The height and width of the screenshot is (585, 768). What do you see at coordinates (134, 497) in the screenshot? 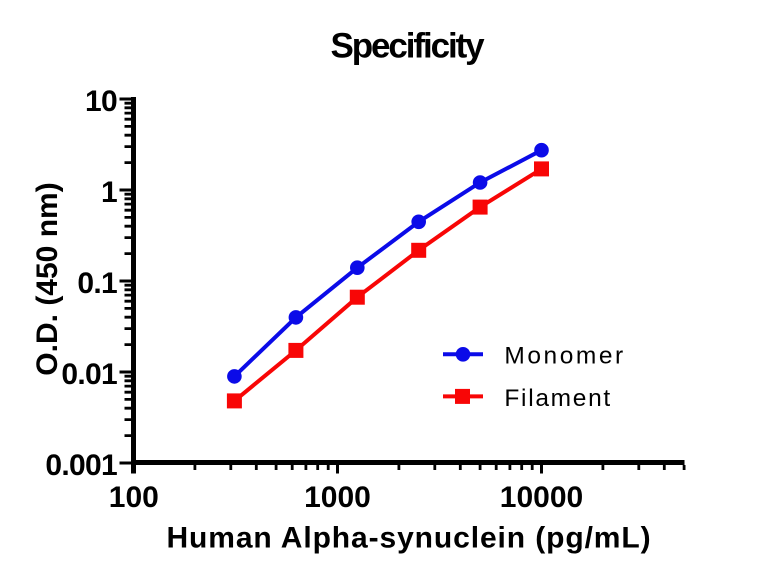
I see `svg-text: 100` at bounding box center [134, 497].